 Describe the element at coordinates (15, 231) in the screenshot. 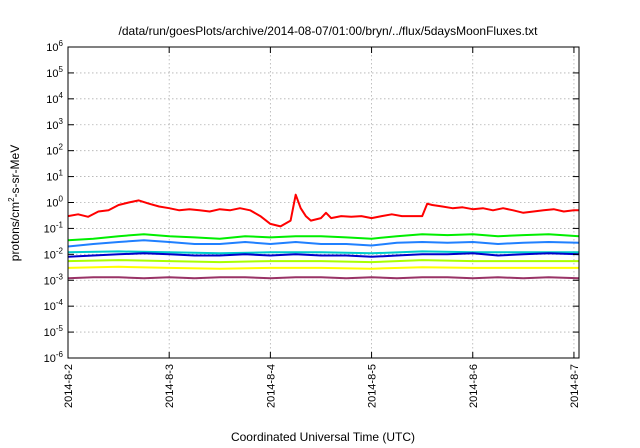

I see `y-axis-label-base: protons/cm` at that location.